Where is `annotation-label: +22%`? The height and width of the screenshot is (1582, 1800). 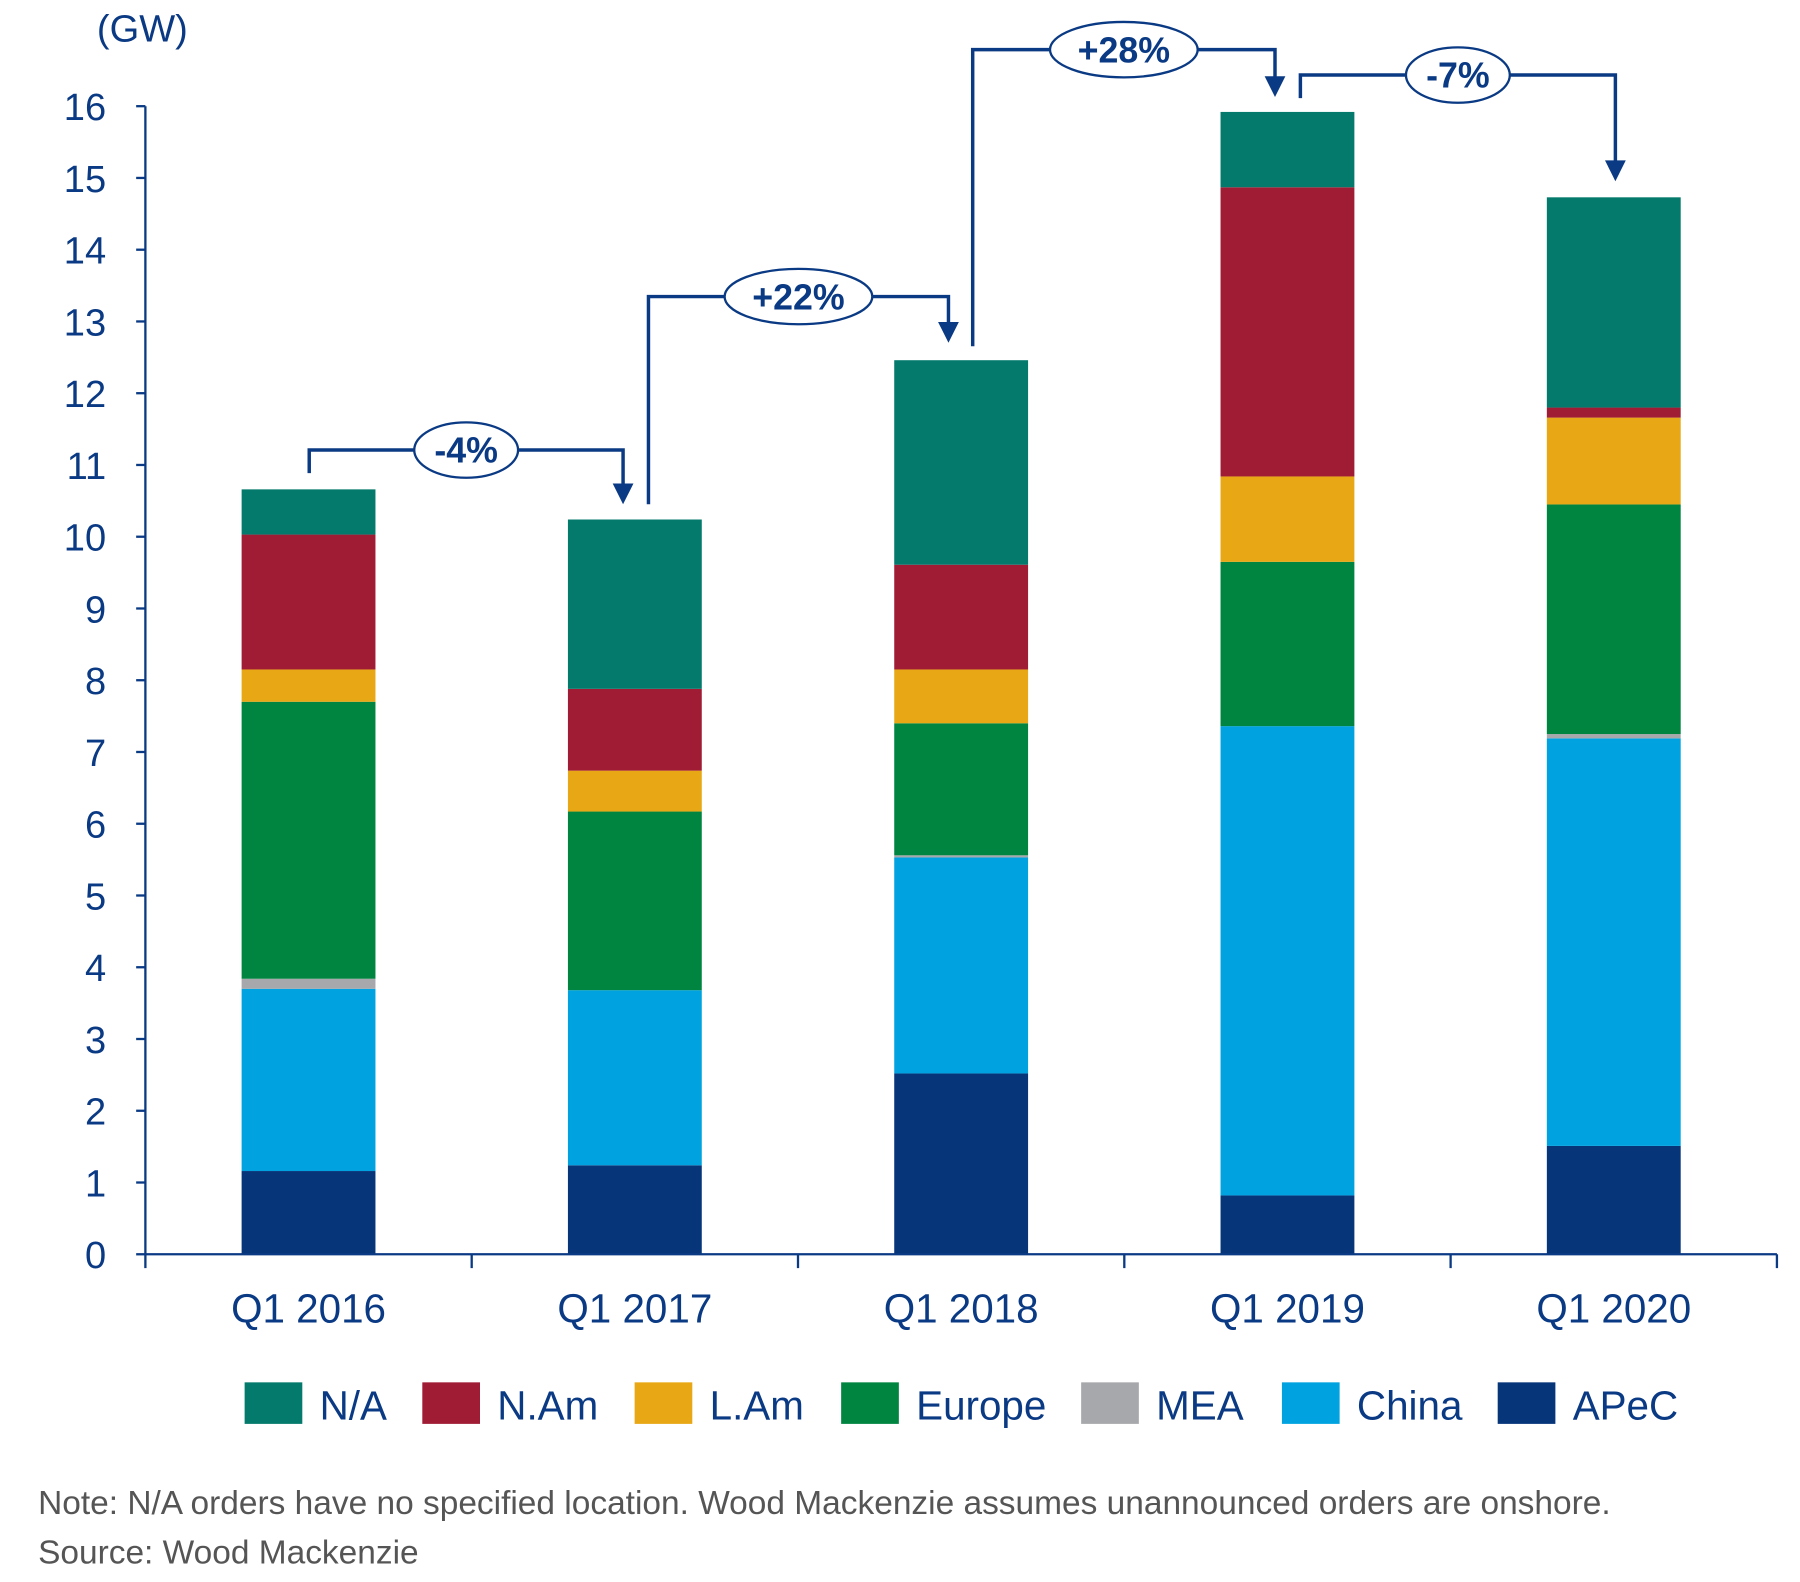
annotation-label: +22% is located at coordinates (798, 297).